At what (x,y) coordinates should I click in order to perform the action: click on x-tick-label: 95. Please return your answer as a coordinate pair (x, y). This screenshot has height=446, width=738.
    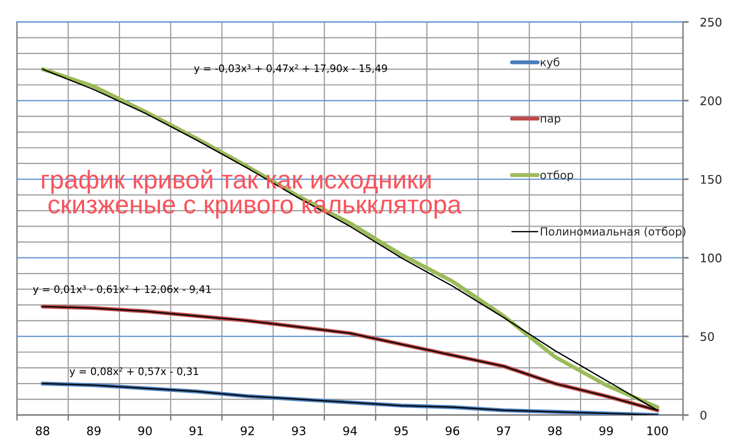
    Looking at the image, I should click on (401, 431).